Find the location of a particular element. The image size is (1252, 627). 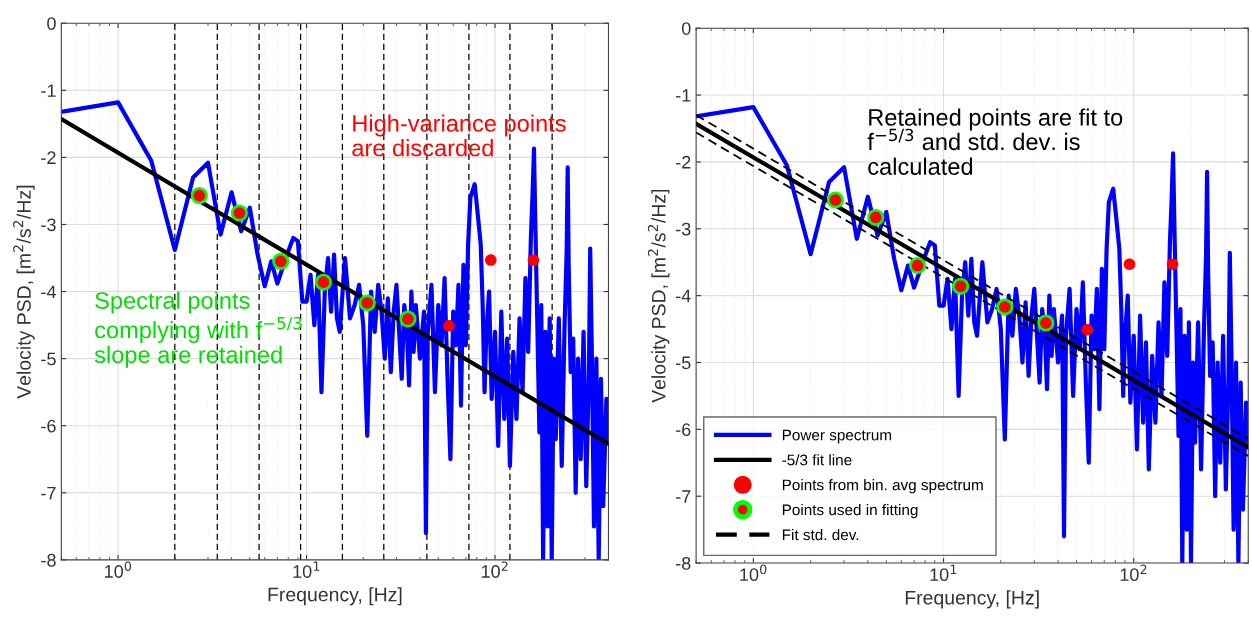

legend-label: -5/3 fit line is located at coordinates (817, 460).